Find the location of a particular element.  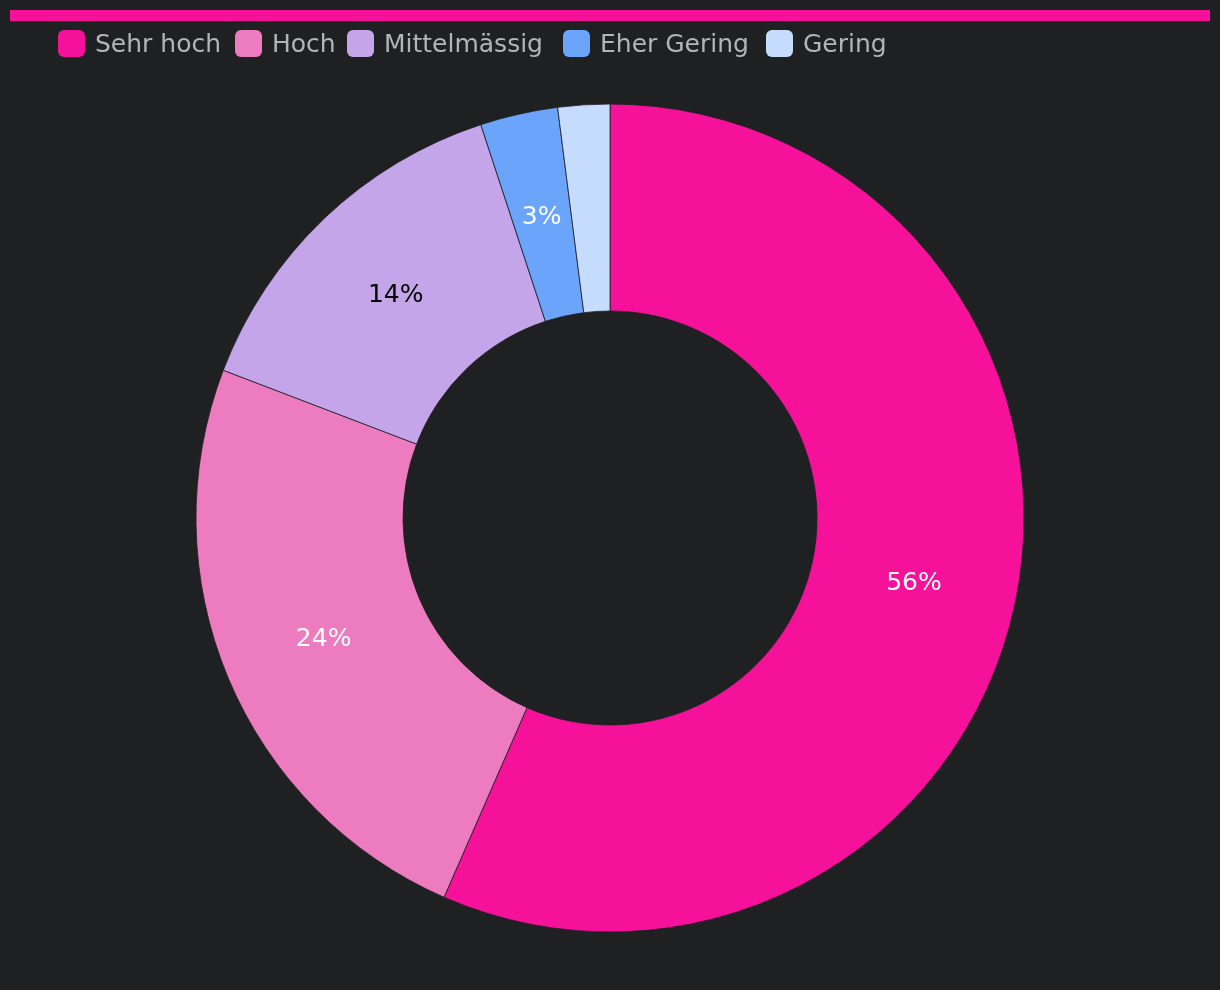

legend-label: Mittelmässig is located at coordinates (463, 43).